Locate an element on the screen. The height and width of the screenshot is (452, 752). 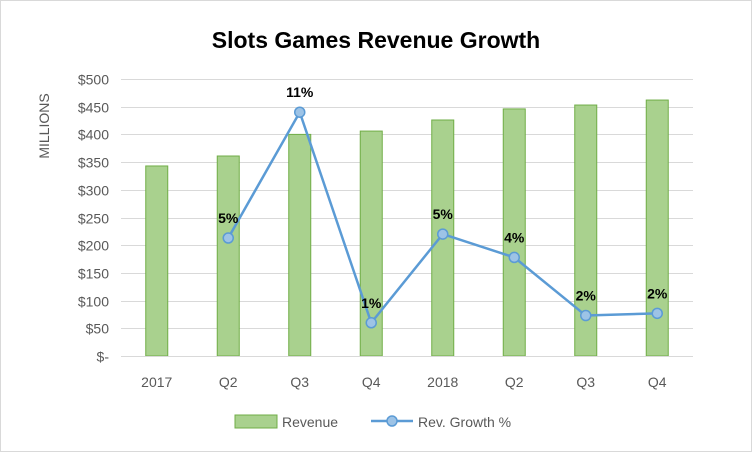
legend-growth-label: Rev. Growth % is located at coordinates (464, 422).